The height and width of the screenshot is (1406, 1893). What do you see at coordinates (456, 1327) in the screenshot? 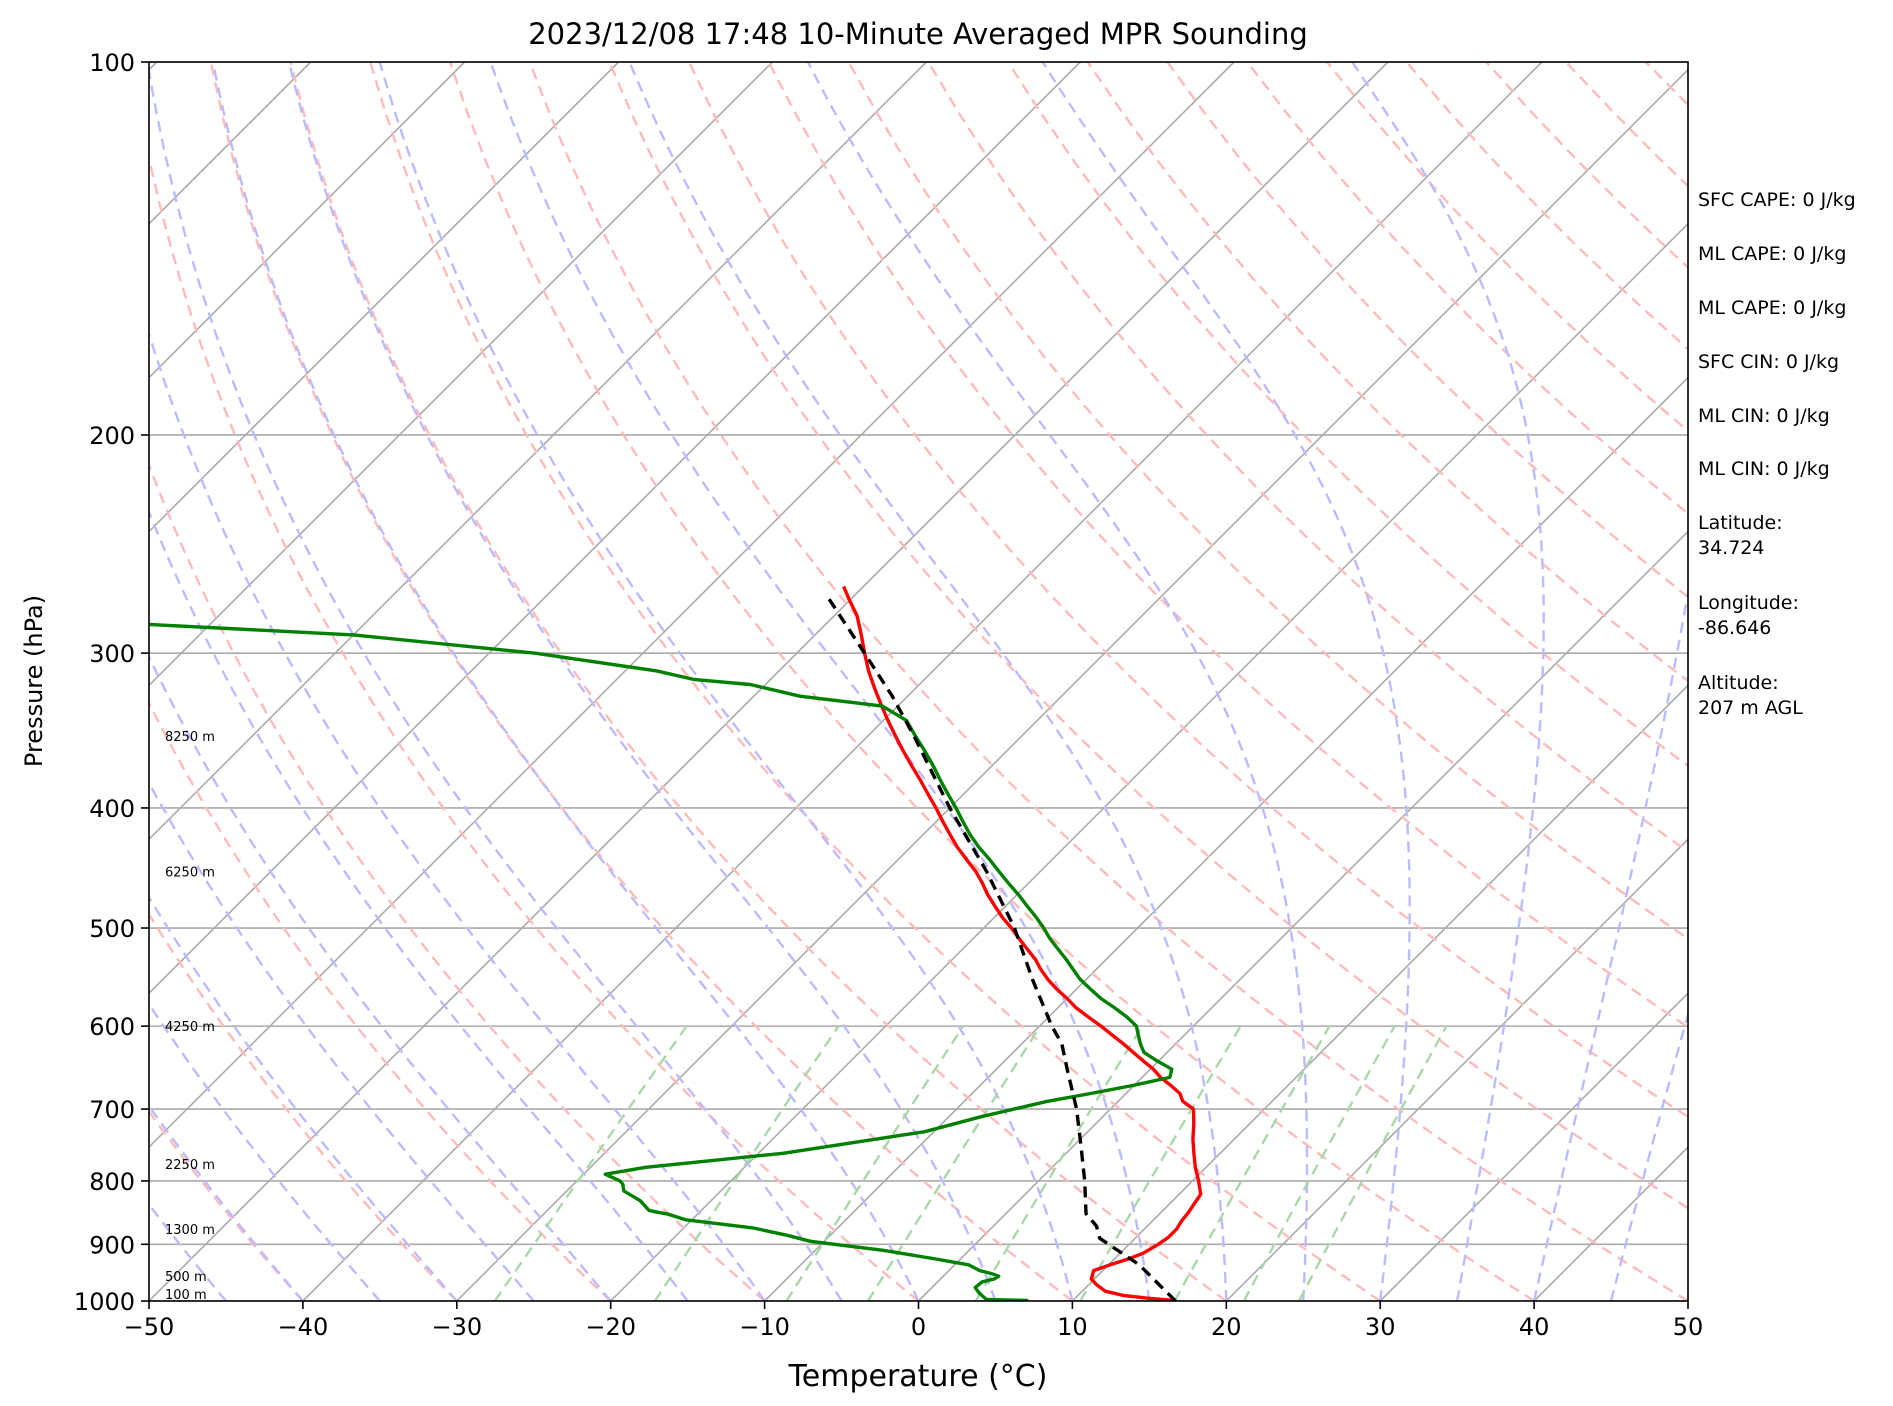
I see `x-tick-label: −30` at bounding box center [456, 1327].